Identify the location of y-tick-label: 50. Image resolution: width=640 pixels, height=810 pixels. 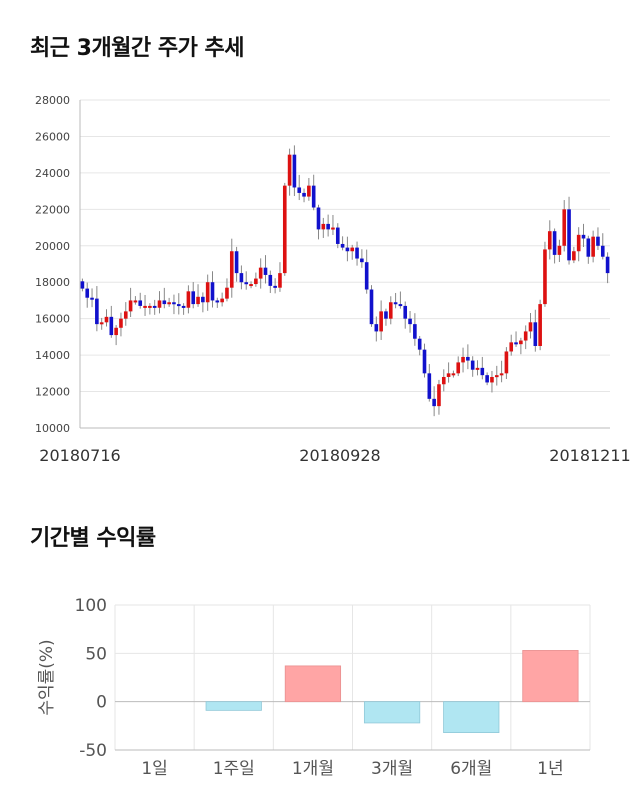
(96, 654).